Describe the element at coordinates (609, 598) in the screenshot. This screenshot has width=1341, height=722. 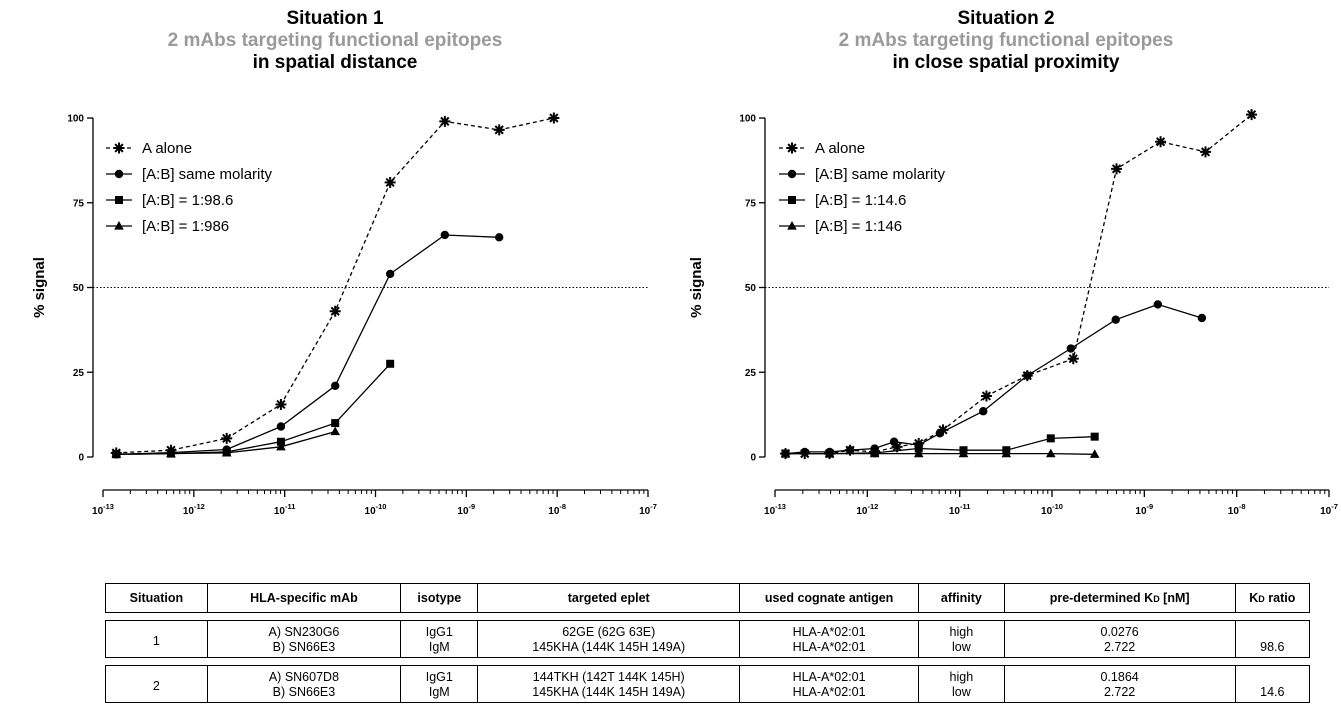
I see `header-eplet: targeted eplet` at that location.